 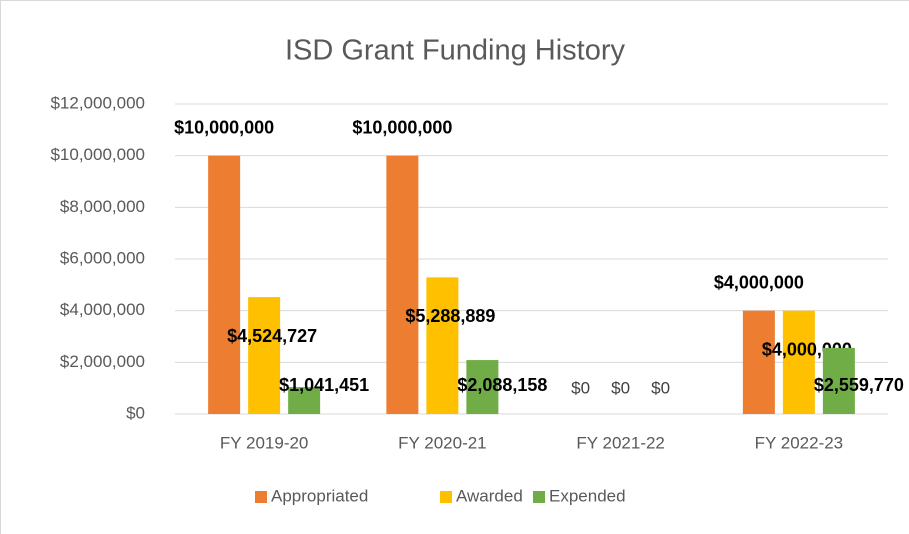 I want to click on y-tick-label: $12,000,000, so click(x=97, y=102).